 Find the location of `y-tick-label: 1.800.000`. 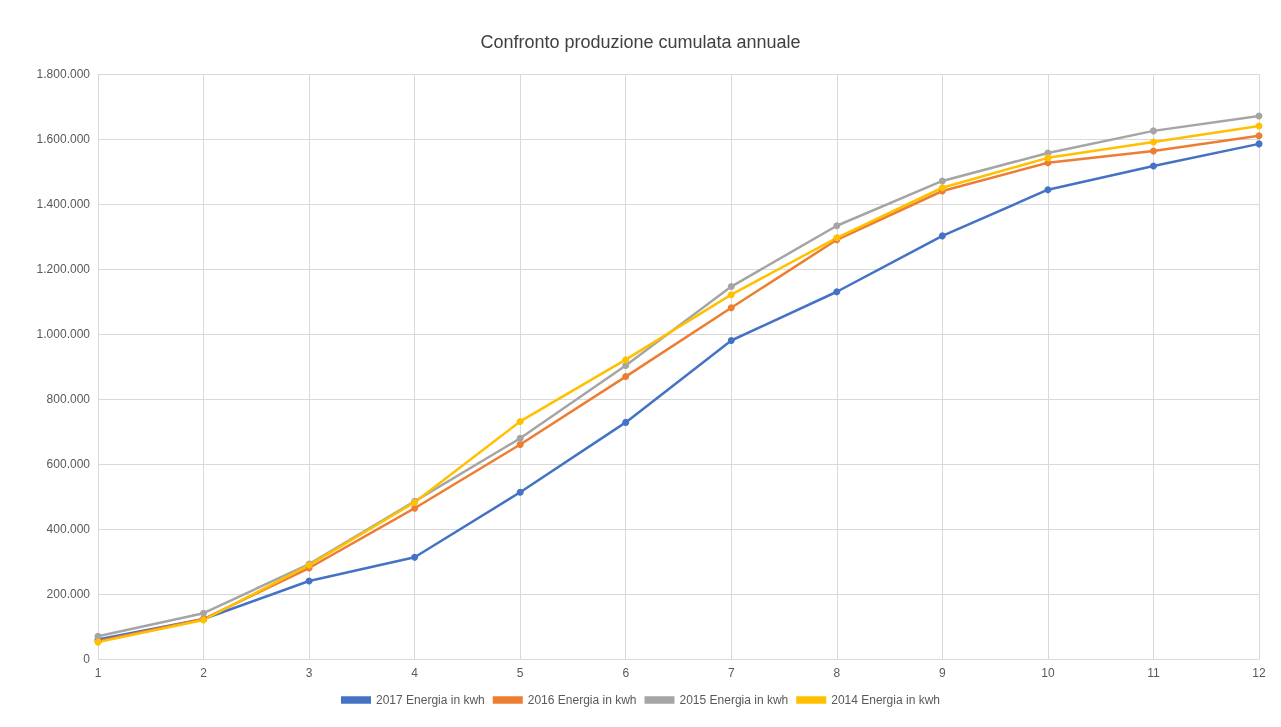

y-tick-label: 1.800.000 is located at coordinates (63, 74).